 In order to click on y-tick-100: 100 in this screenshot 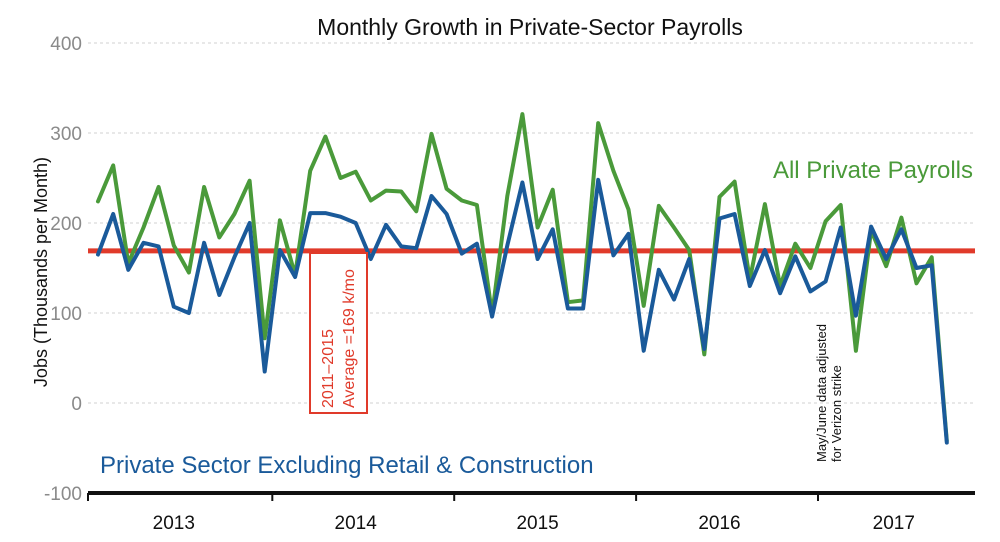, I will do `click(66, 314)`.